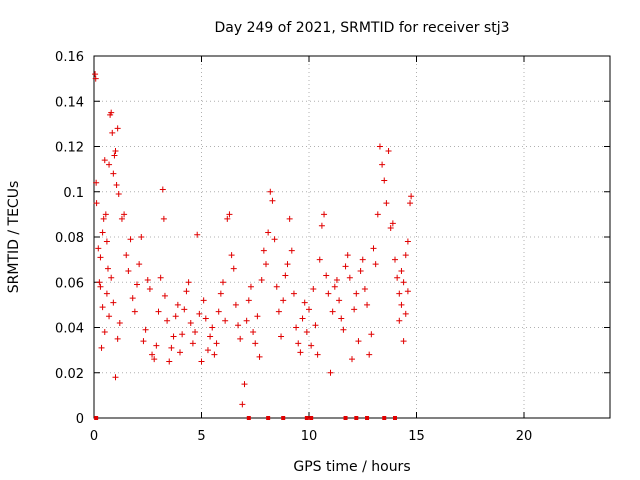  What do you see at coordinates (309, 436) in the screenshot?
I see `x-tick-label: 10` at bounding box center [309, 436].